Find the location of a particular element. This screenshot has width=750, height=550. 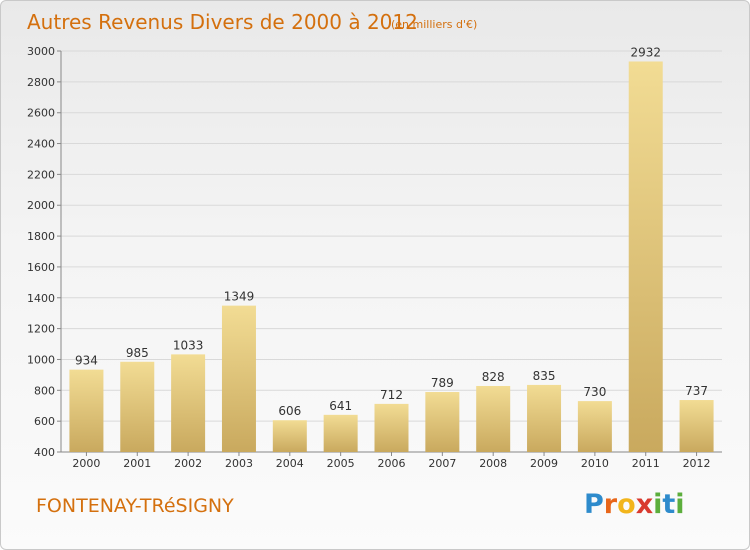

bar-value-label: 828 is located at coordinates (493, 377).